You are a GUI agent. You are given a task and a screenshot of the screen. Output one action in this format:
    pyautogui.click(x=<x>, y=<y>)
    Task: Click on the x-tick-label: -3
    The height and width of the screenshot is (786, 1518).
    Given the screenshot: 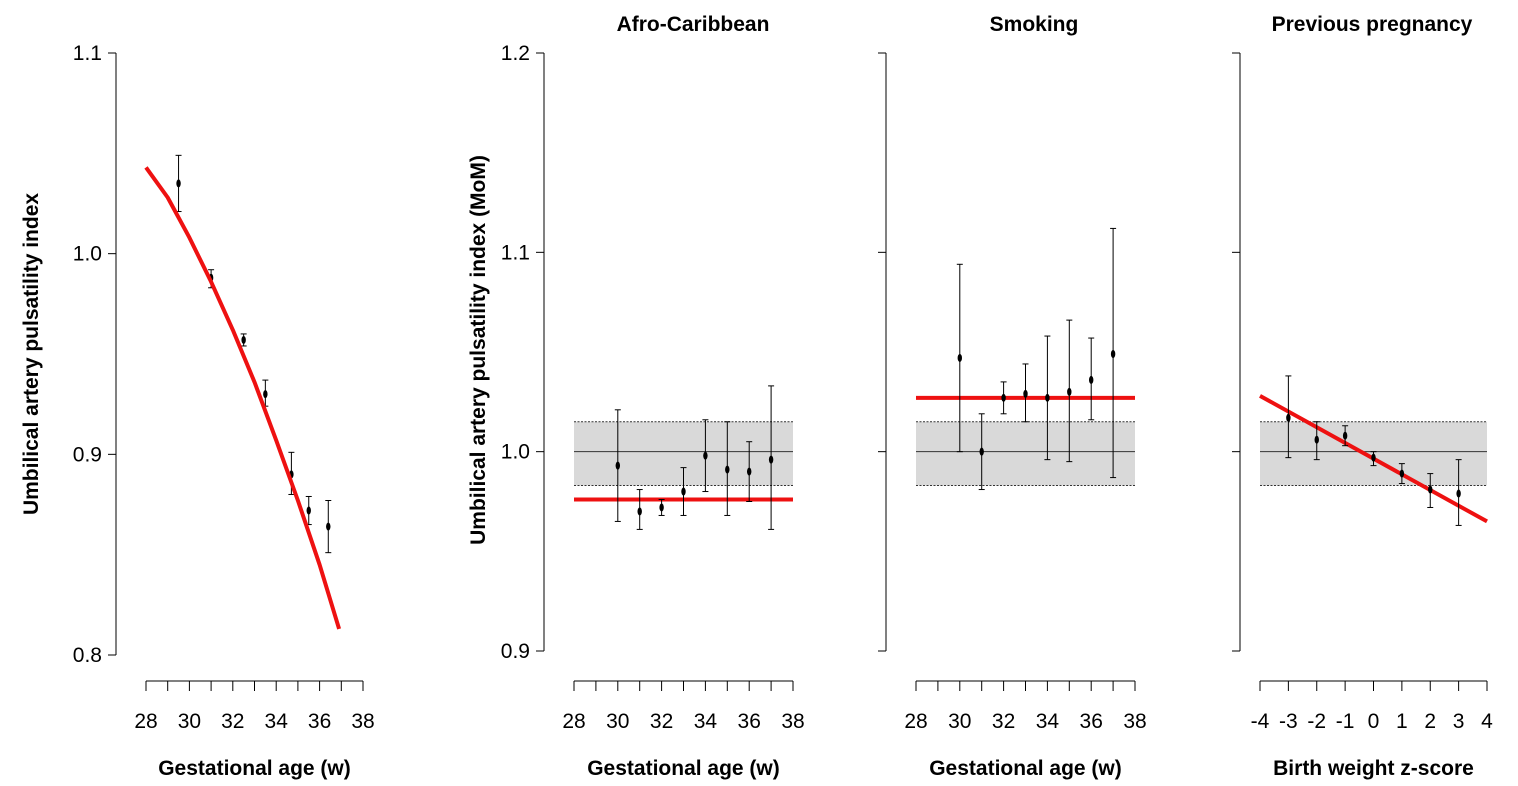 What is the action you would take?
    pyautogui.click(x=1288, y=721)
    